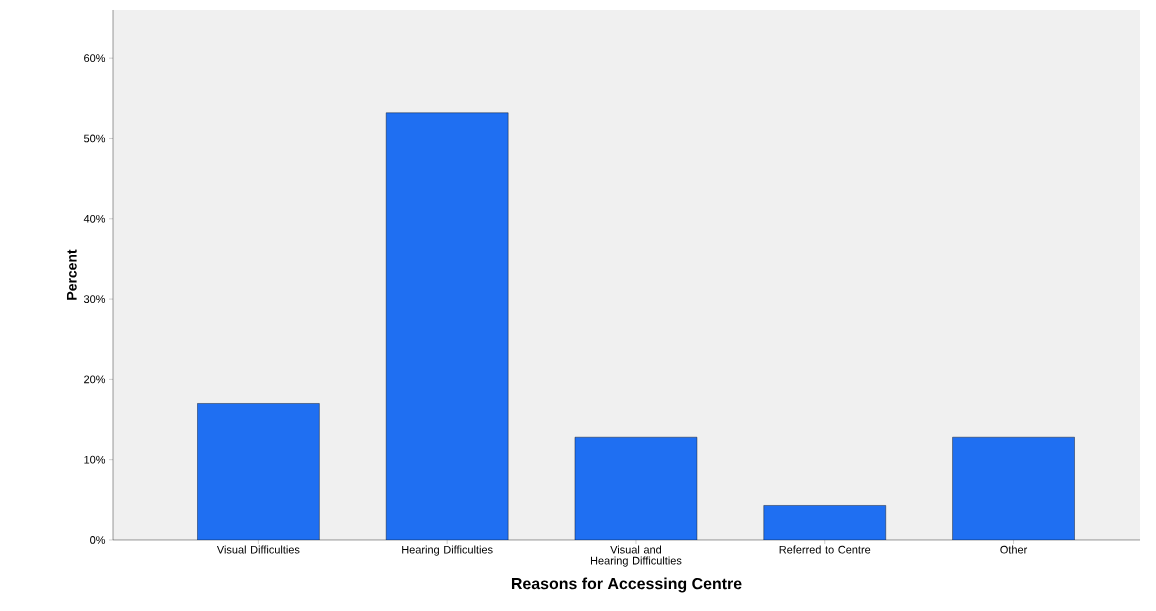 The height and width of the screenshot is (611, 1156). I want to click on x-tick-label: Visual and Hearing Difficulties, so click(636, 556).